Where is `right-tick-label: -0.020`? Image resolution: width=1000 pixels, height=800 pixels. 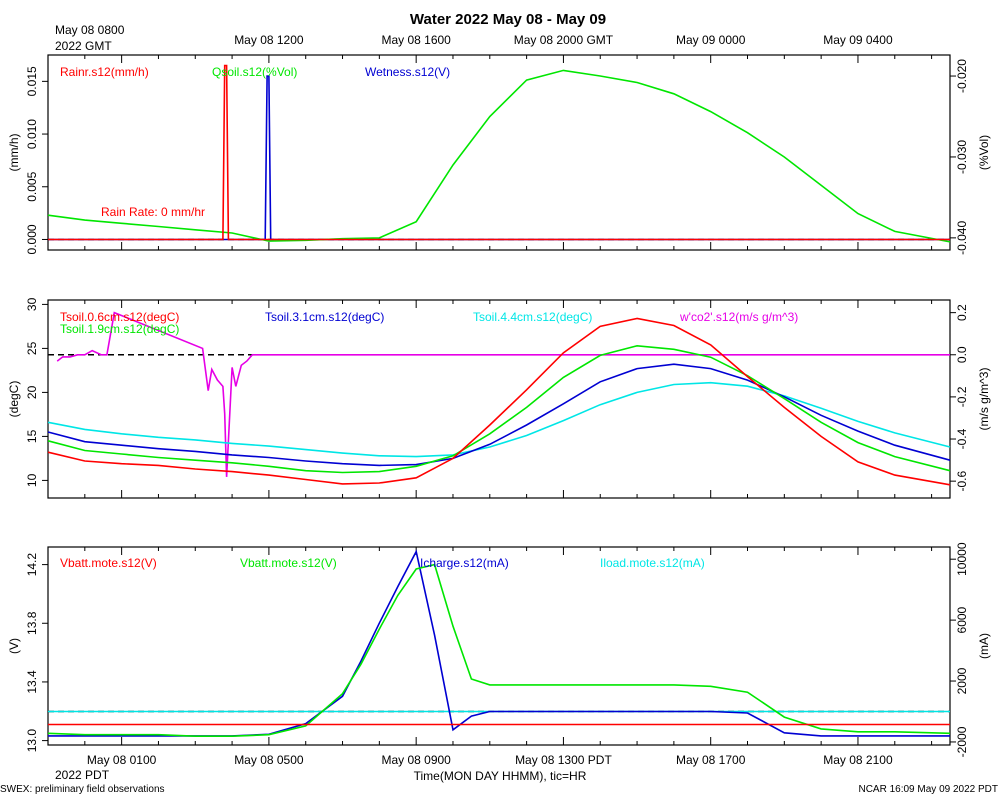
right-tick-label: -0.020 is located at coordinates (962, 76).